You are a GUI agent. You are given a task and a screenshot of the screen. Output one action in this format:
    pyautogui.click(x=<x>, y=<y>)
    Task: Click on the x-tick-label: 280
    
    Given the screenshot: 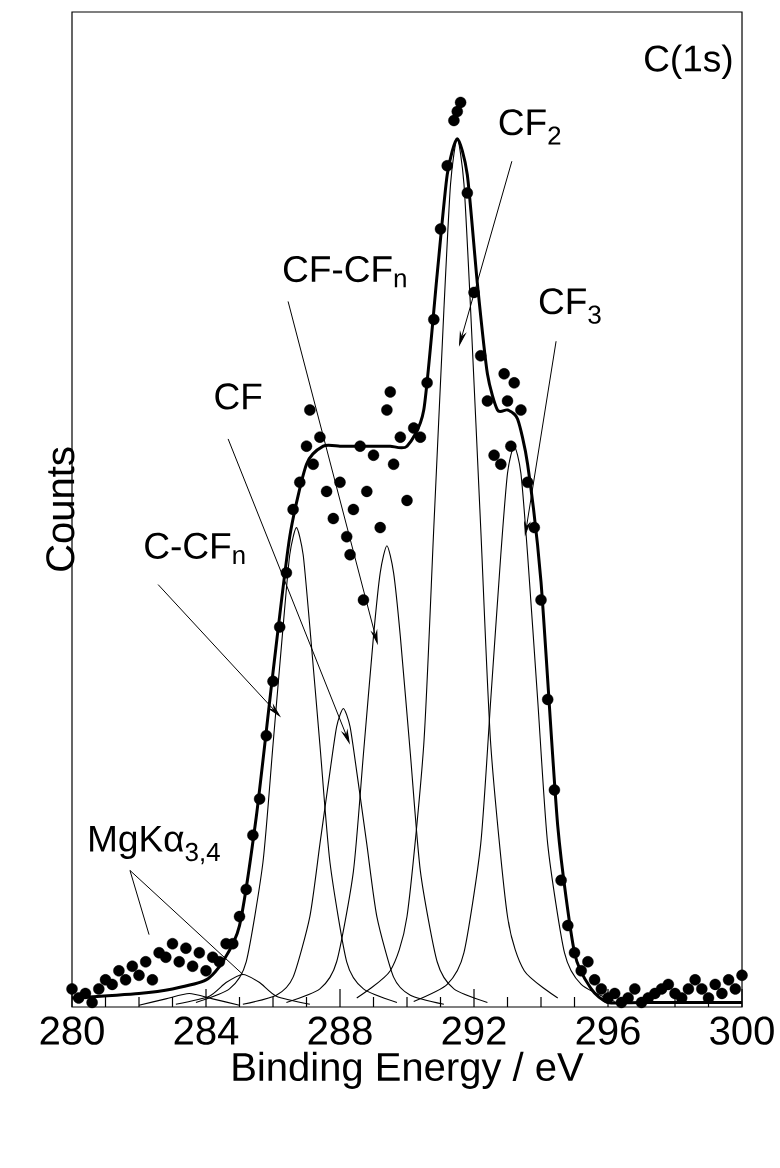 What is the action you would take?
    pyautogui.click(x=72, y=1030)
    